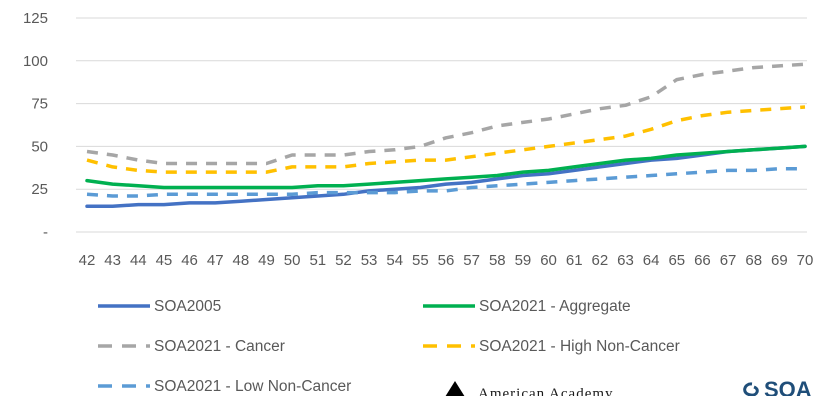  I want to click on x-tick-label: 46, so click(189, 260).